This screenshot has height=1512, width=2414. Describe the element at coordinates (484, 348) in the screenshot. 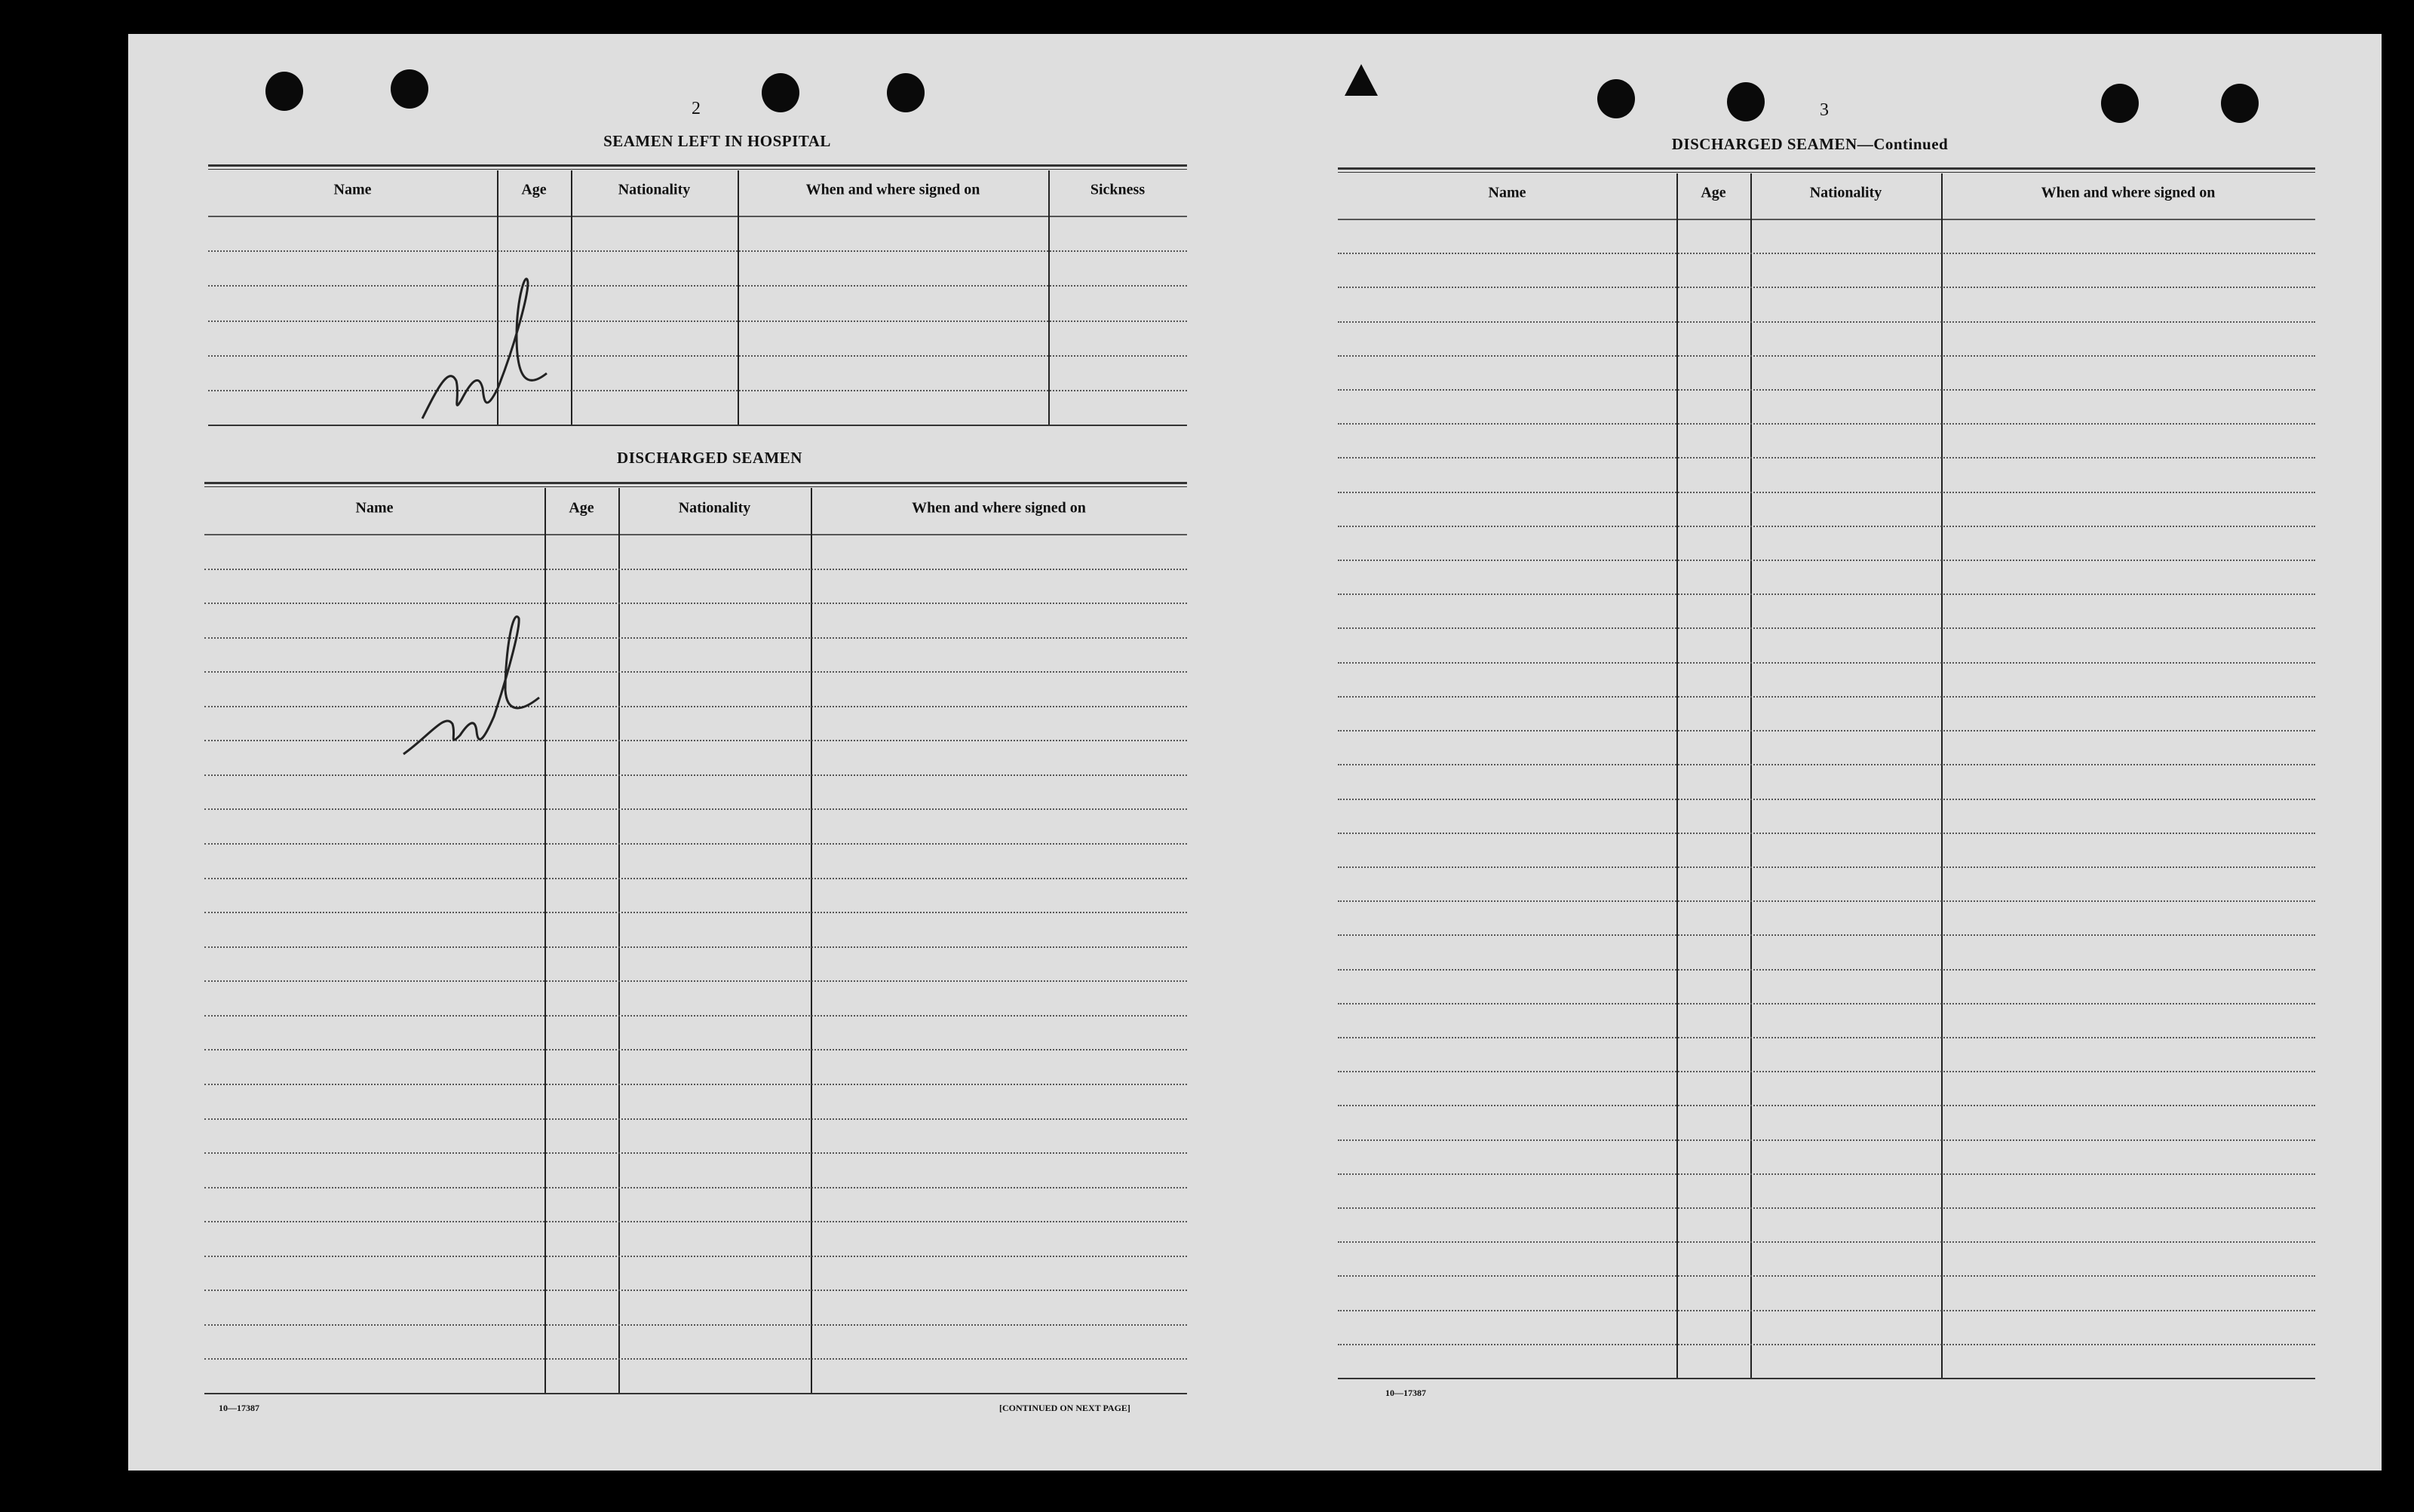

I see `handwritten-nil-hospital` at that location.